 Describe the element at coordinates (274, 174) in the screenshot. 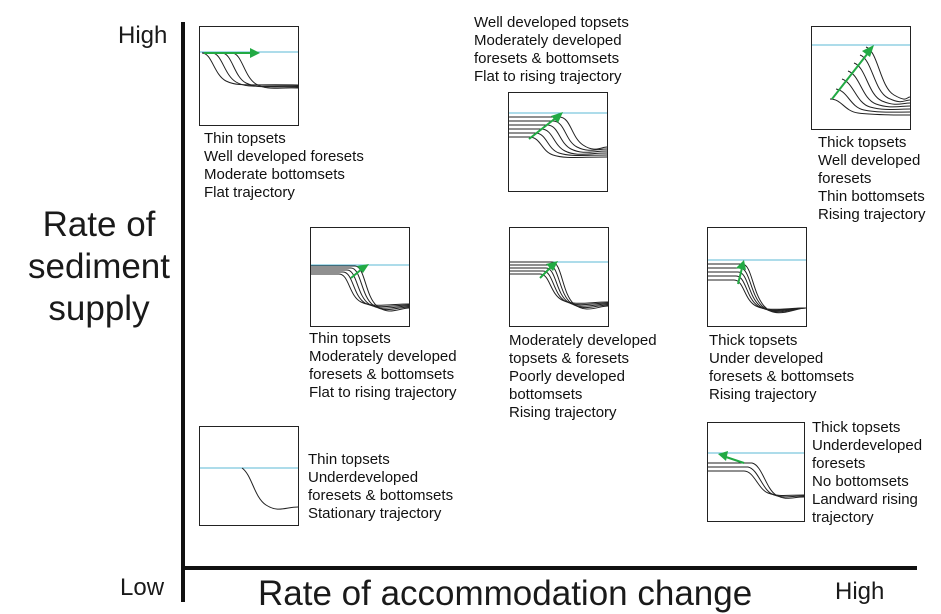

I see `description-line: Moderate bottomsets` at that location.